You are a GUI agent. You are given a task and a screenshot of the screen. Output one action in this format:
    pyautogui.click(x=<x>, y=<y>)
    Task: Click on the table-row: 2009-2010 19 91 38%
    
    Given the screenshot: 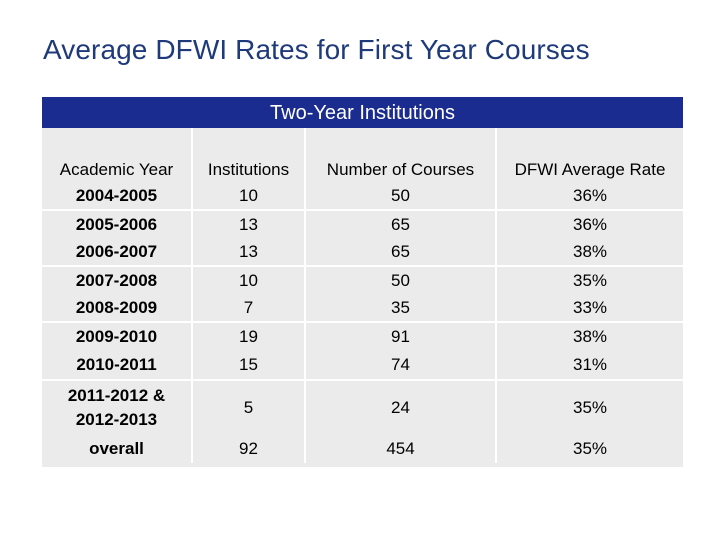 What is the action you would take?
    pyautogui.click(x=362, y=335)
    